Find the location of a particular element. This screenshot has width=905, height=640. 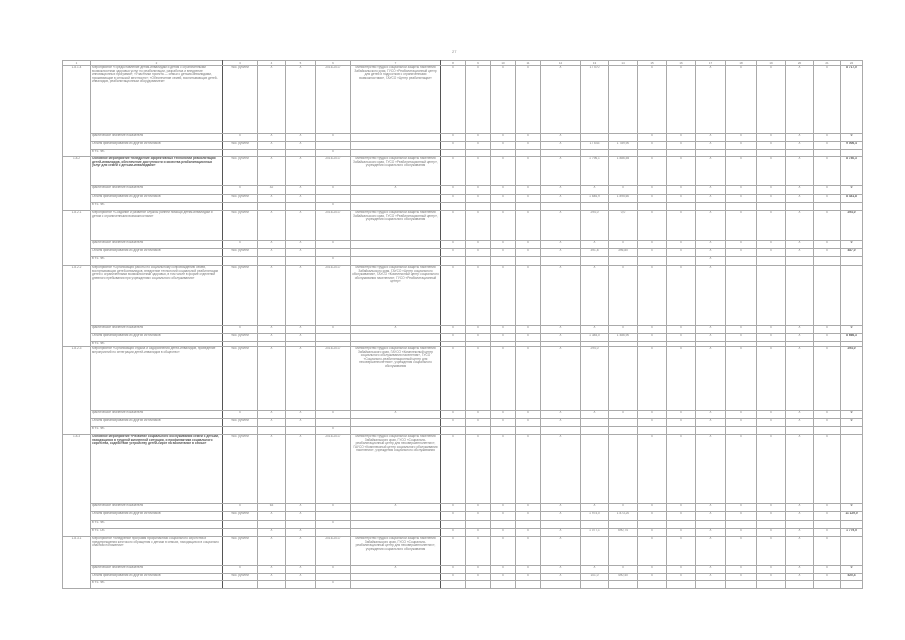

value-cell: 391,8 is located at coordinates (594, 252).